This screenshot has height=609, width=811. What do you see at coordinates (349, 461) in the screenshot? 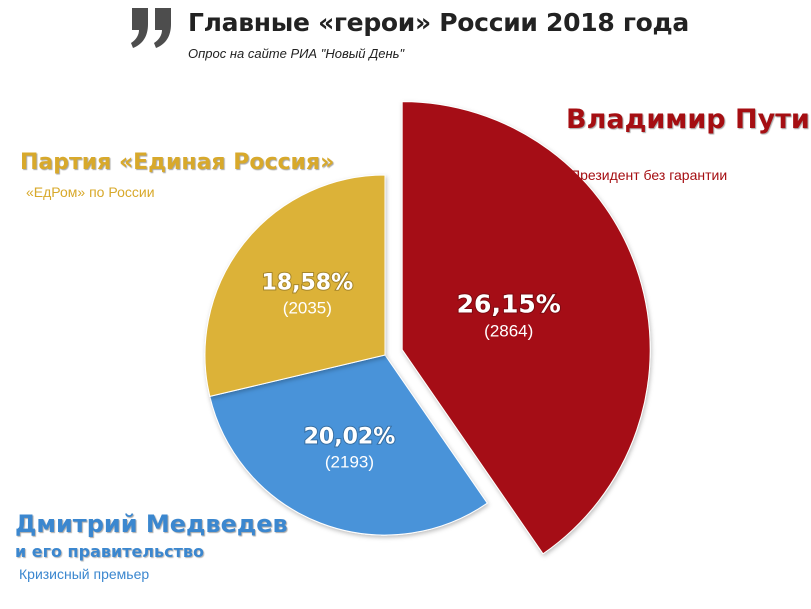
I see `slice-votes-medvedev: (2193)` at bounding box center [349, 461].